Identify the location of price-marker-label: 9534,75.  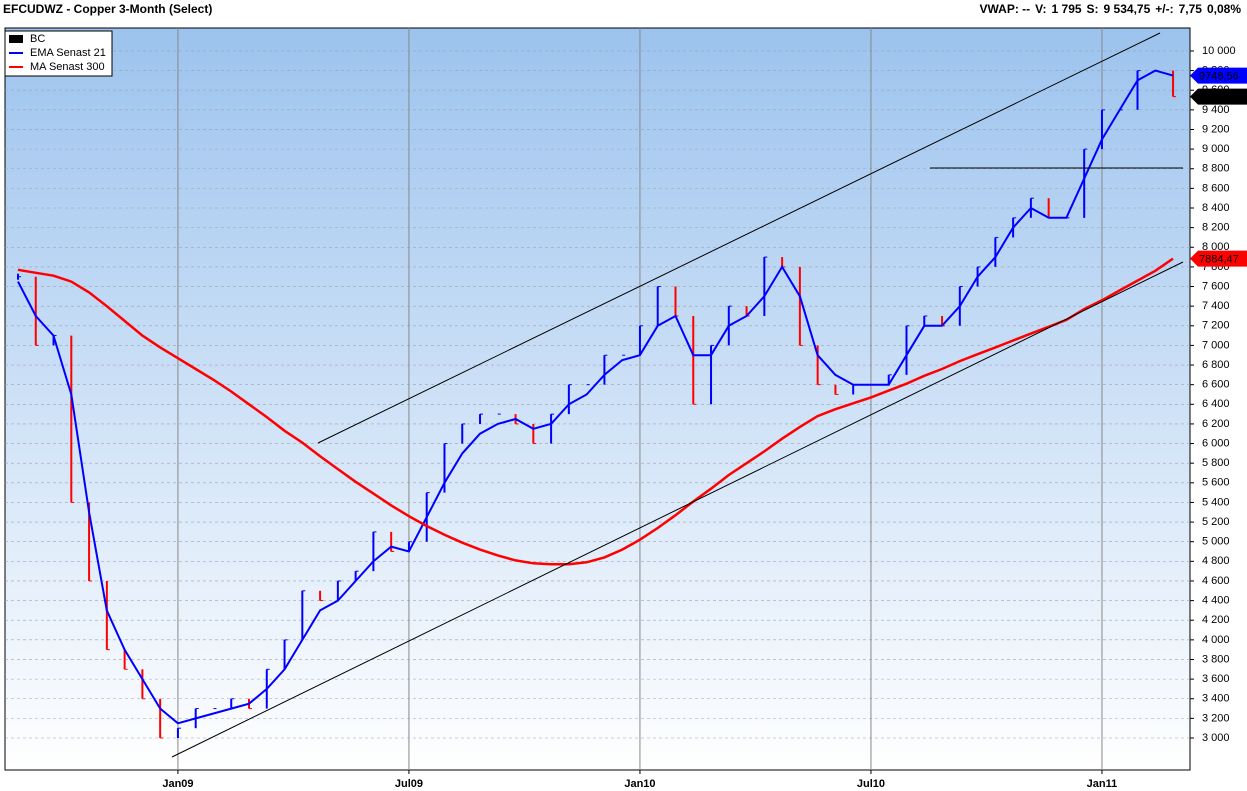
(1219, 98).